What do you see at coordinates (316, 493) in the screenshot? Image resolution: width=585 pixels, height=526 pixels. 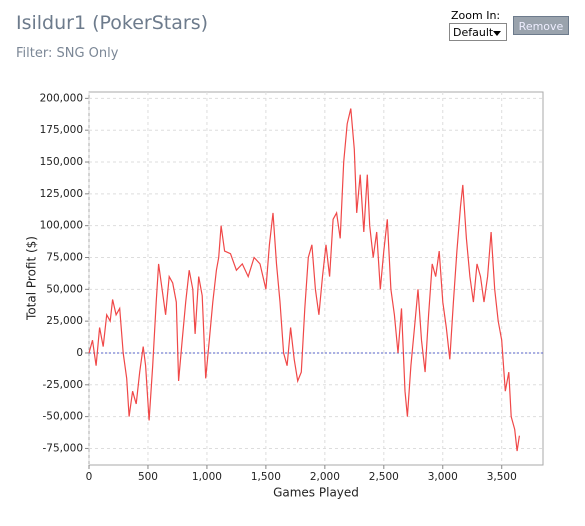 I see `x-axis-title: Games Played` at bounding box center [316, 493].